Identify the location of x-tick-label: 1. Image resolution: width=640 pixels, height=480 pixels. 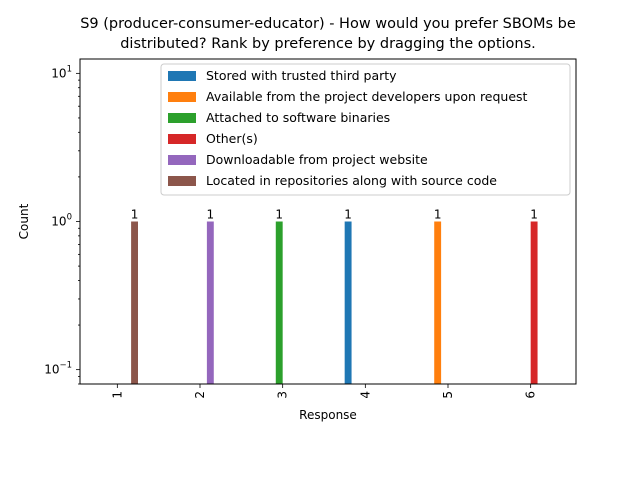
(117, 395).